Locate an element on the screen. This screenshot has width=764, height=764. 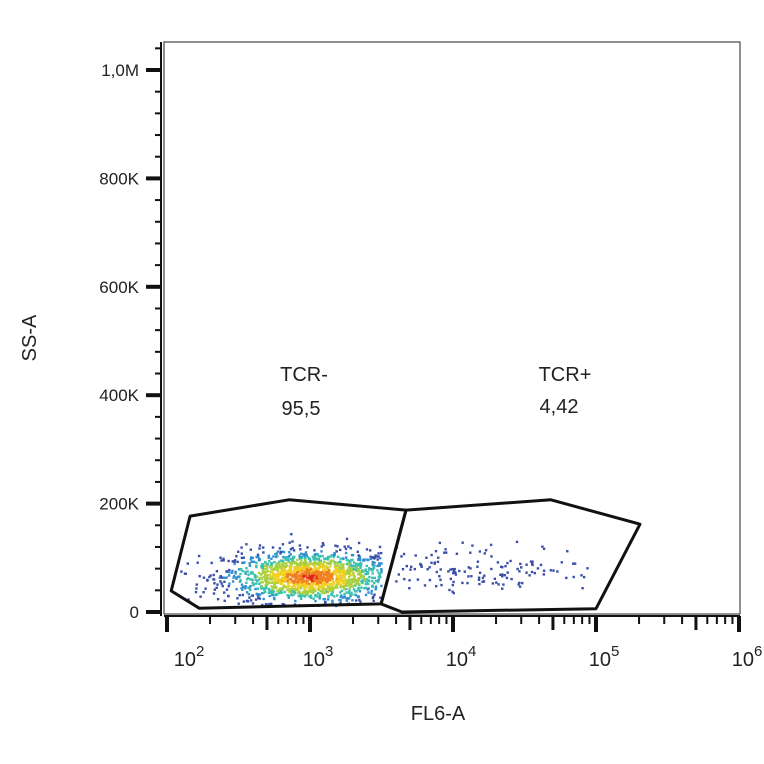
y-tick-label: 800K is located at coordinates (119, 178).